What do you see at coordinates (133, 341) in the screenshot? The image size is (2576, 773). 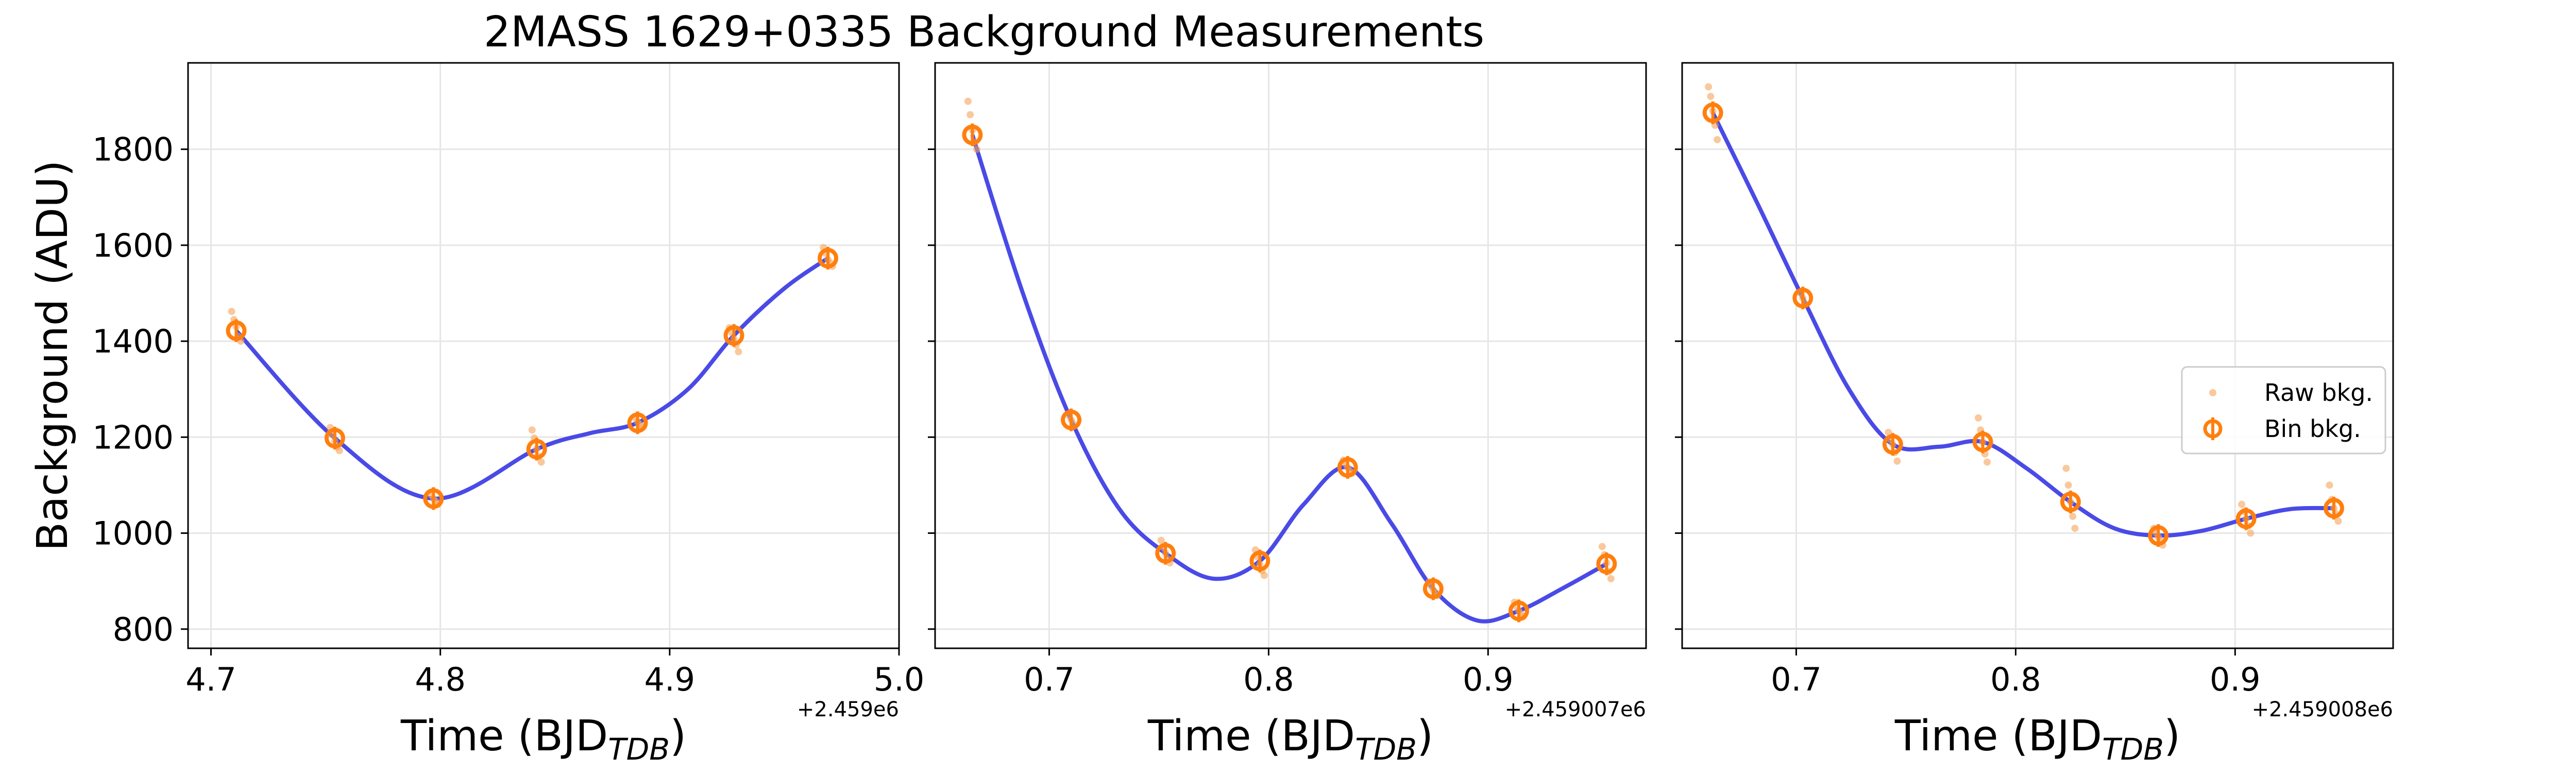 I see `y-tick-label: 1400` at bounding box center [133, 341].